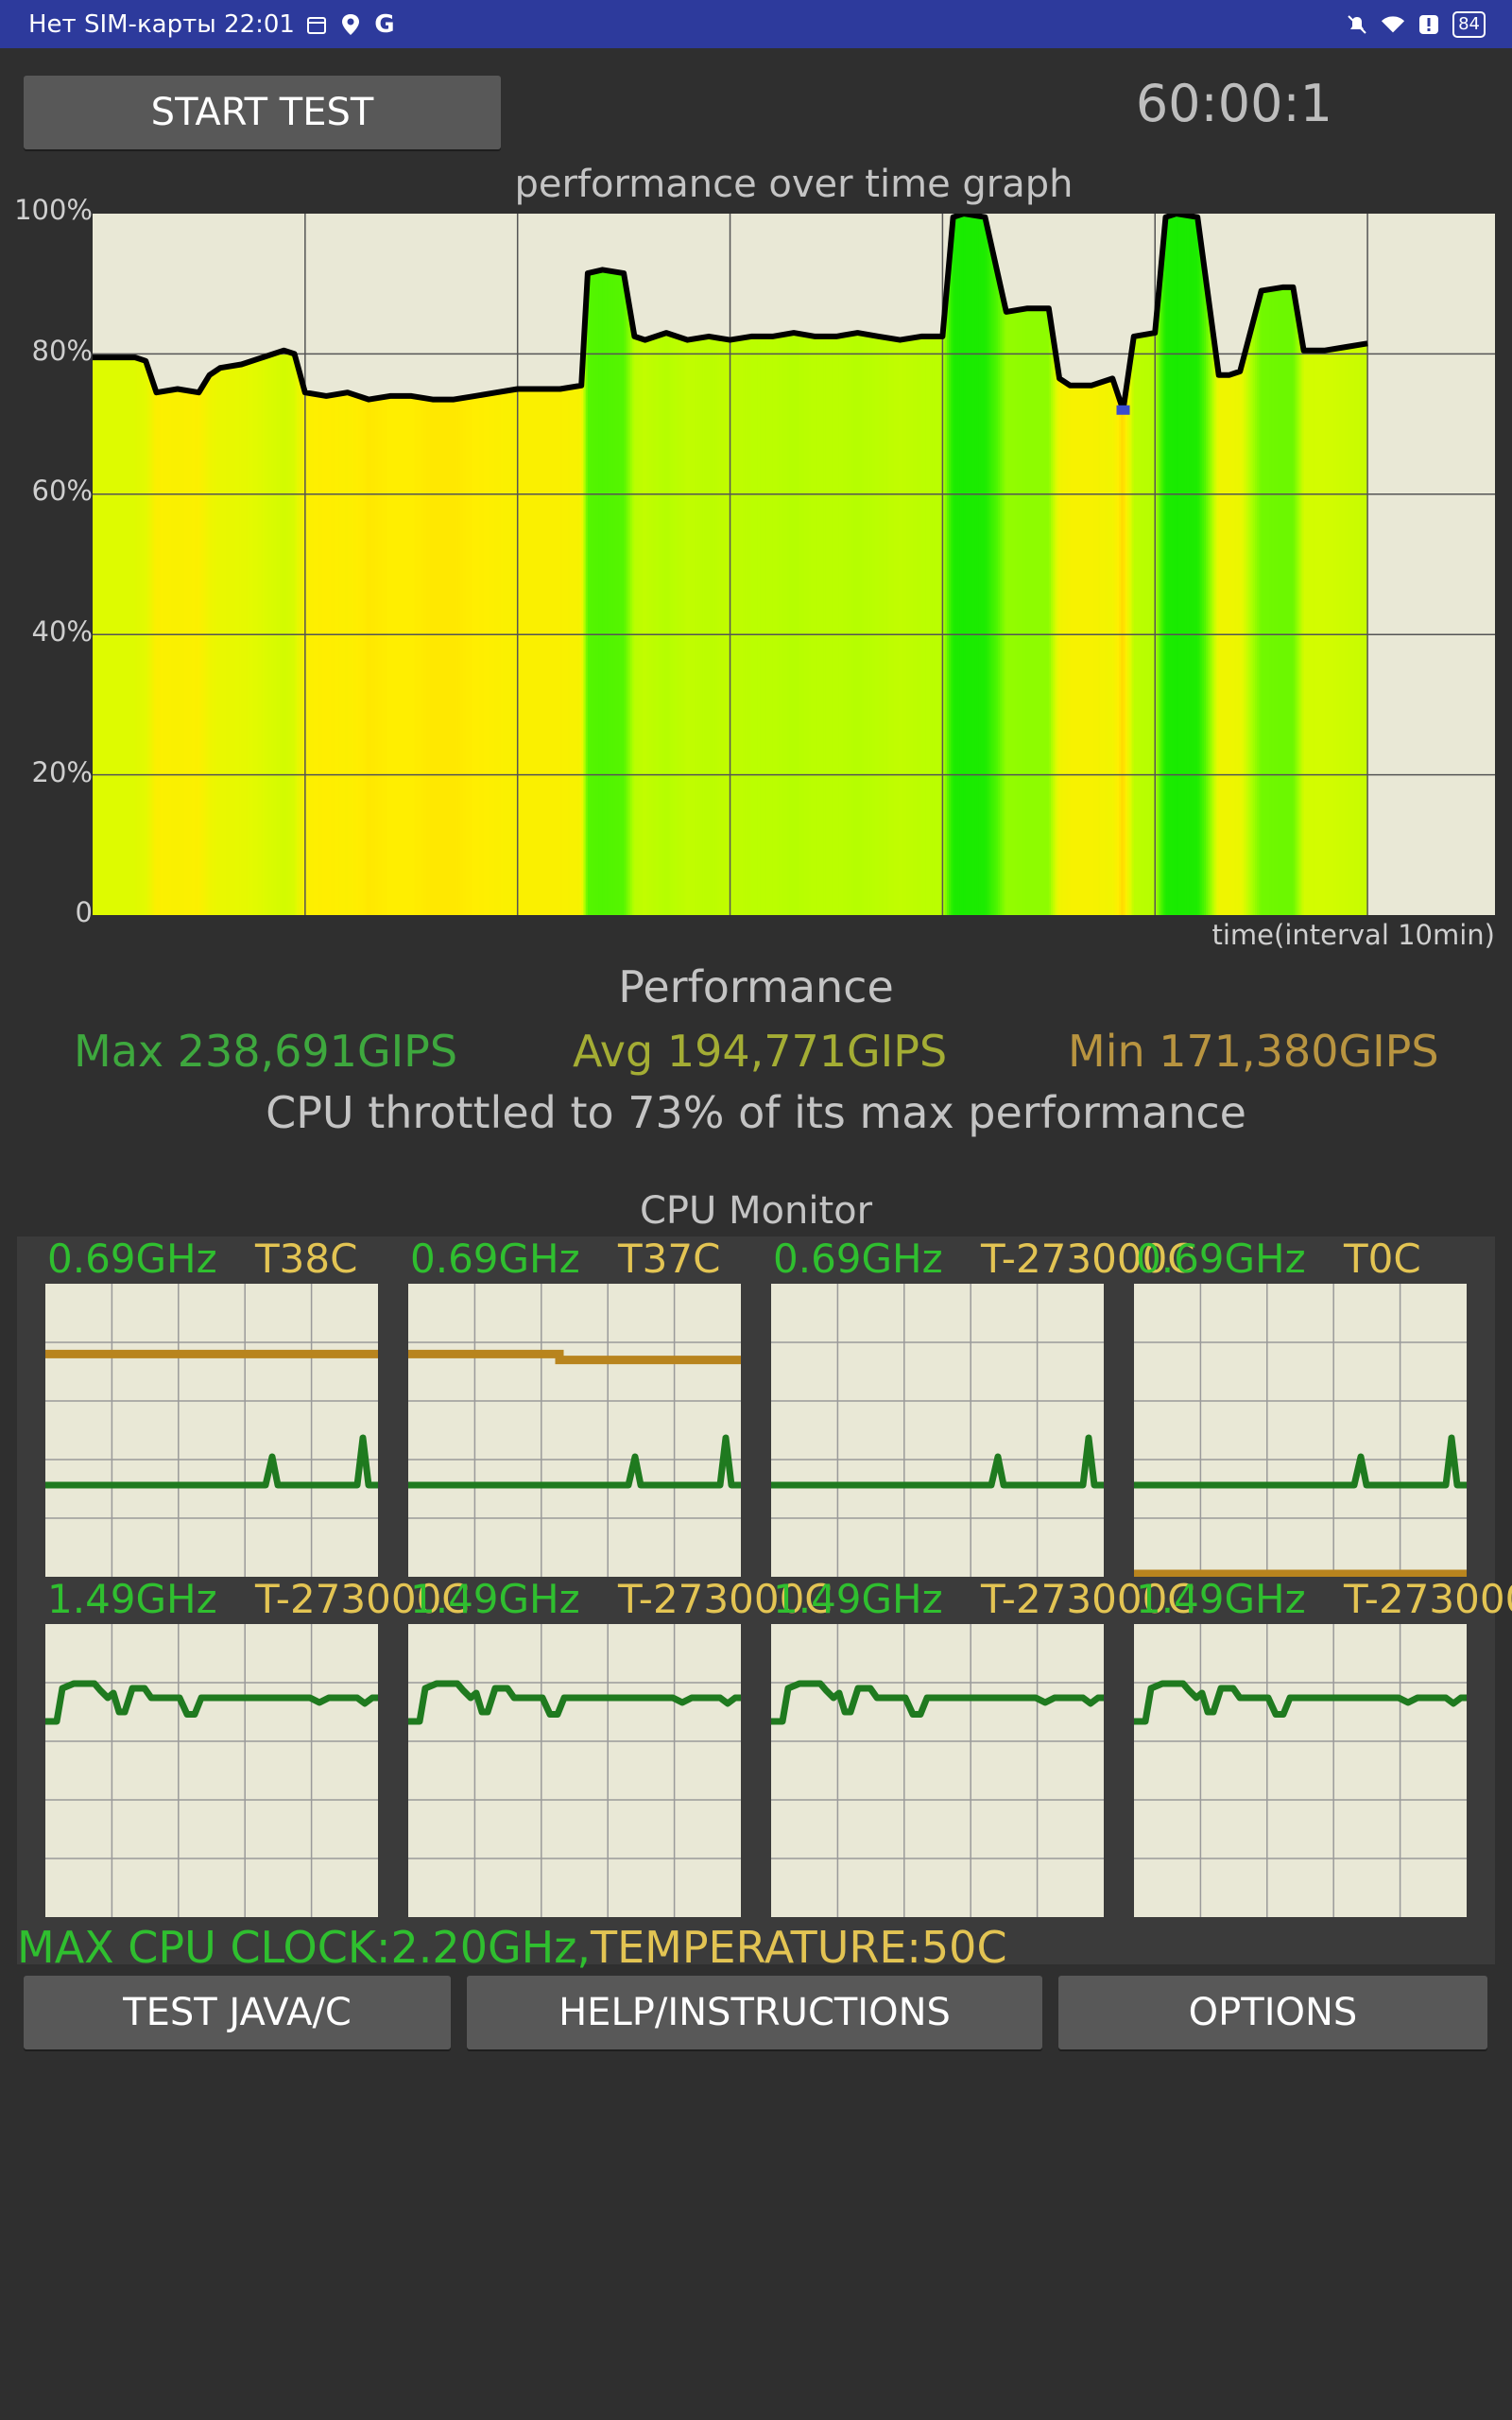 This screenshot has width=1512, height=2420. What do you see at coordinates (1272, 2012) in the screenshot?
I see `options-button: OPTIONS` at bounding box center [1272, 2012].